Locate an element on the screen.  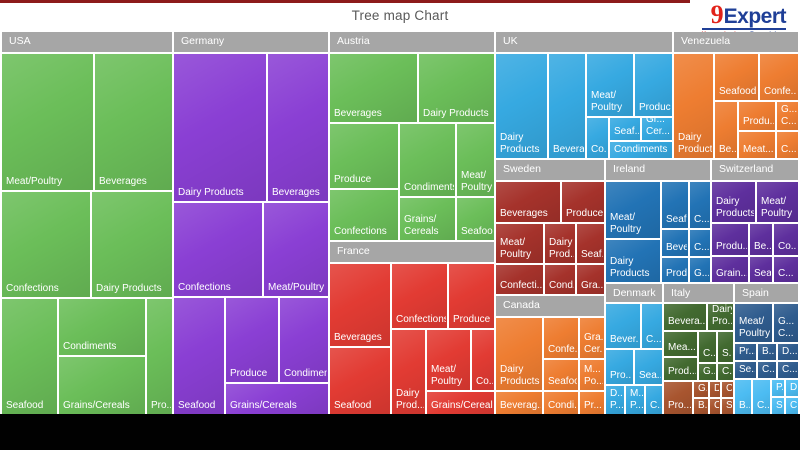
section-header-usa: USA is located at coordinates (87, 42).